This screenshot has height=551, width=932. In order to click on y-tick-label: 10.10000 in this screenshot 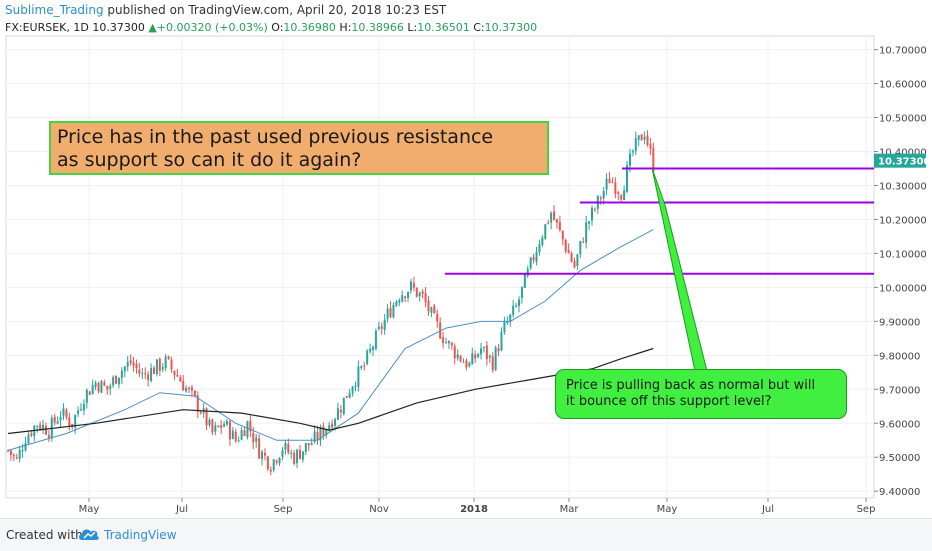, I will do `click(903, 254)`.